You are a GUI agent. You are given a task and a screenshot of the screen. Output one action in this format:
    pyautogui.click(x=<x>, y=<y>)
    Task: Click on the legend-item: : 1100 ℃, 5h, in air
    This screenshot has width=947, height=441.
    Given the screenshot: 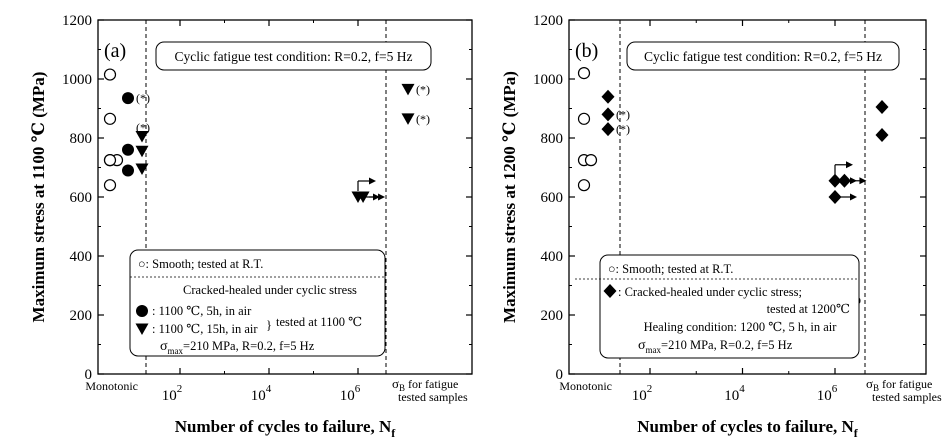 What is the action you would take?
    pyautogui.click(x=202, y=311)
    